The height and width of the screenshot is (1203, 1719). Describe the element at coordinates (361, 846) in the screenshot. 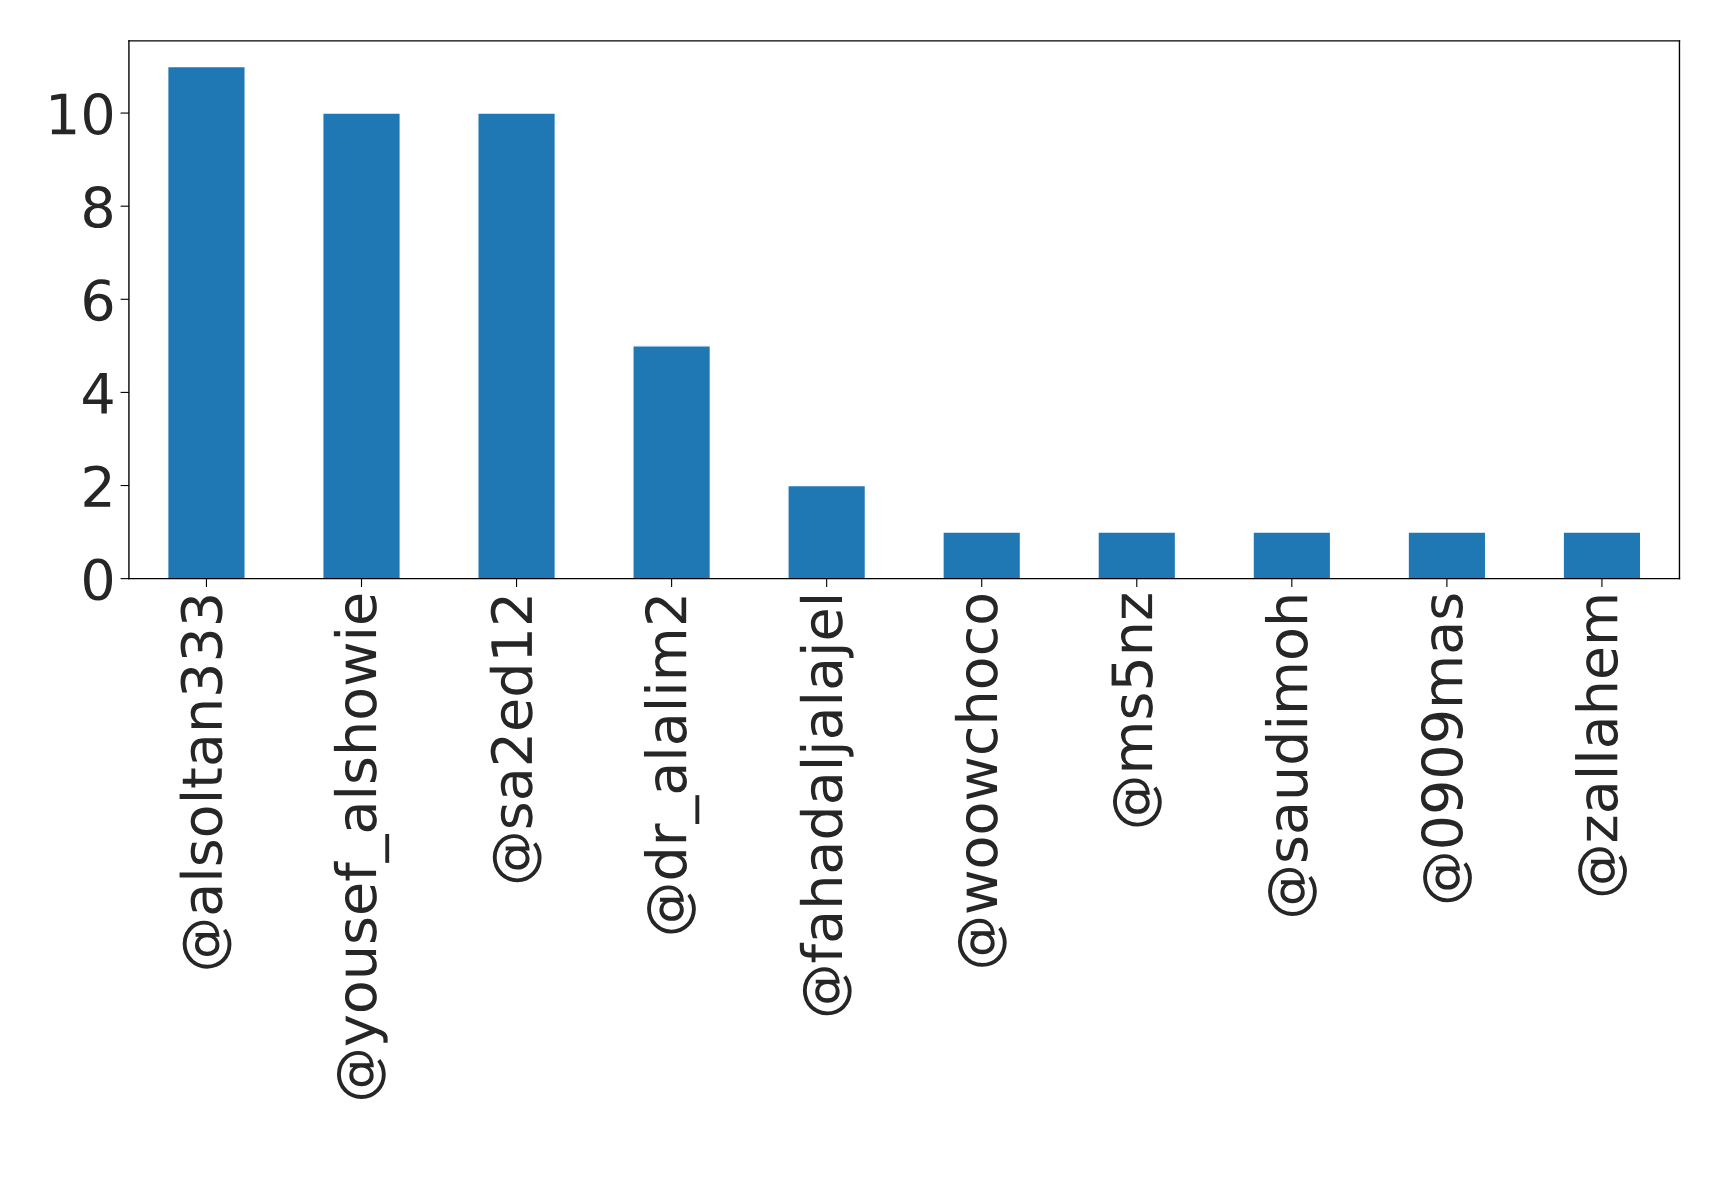

I see `x-tick-label: @yousef_alshowie` at that location.